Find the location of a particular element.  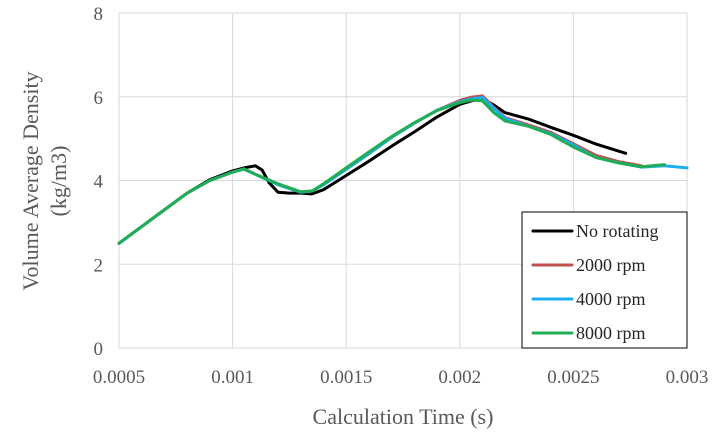

x-tick-label: 0.002 is located at coordinates (459, 377).